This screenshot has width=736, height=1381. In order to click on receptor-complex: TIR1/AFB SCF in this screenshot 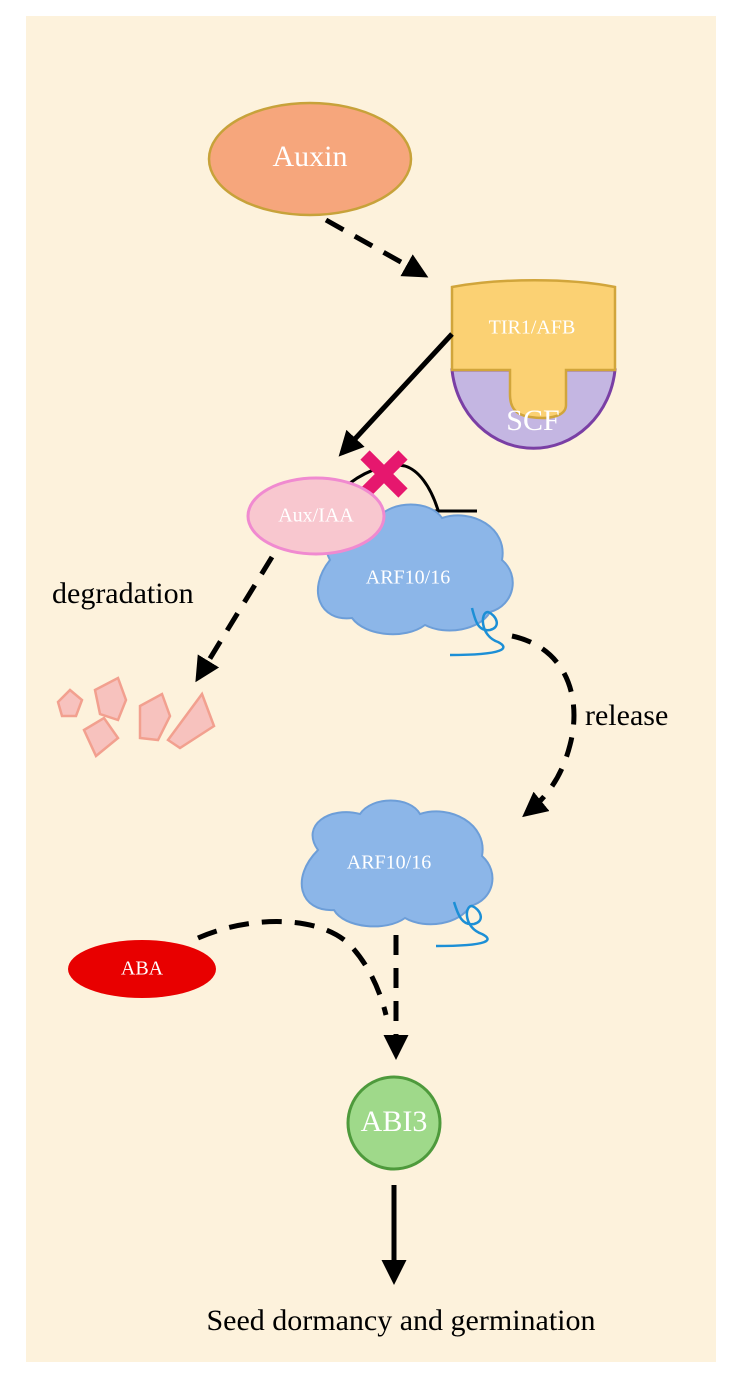, I will do `click(533, 364)`.